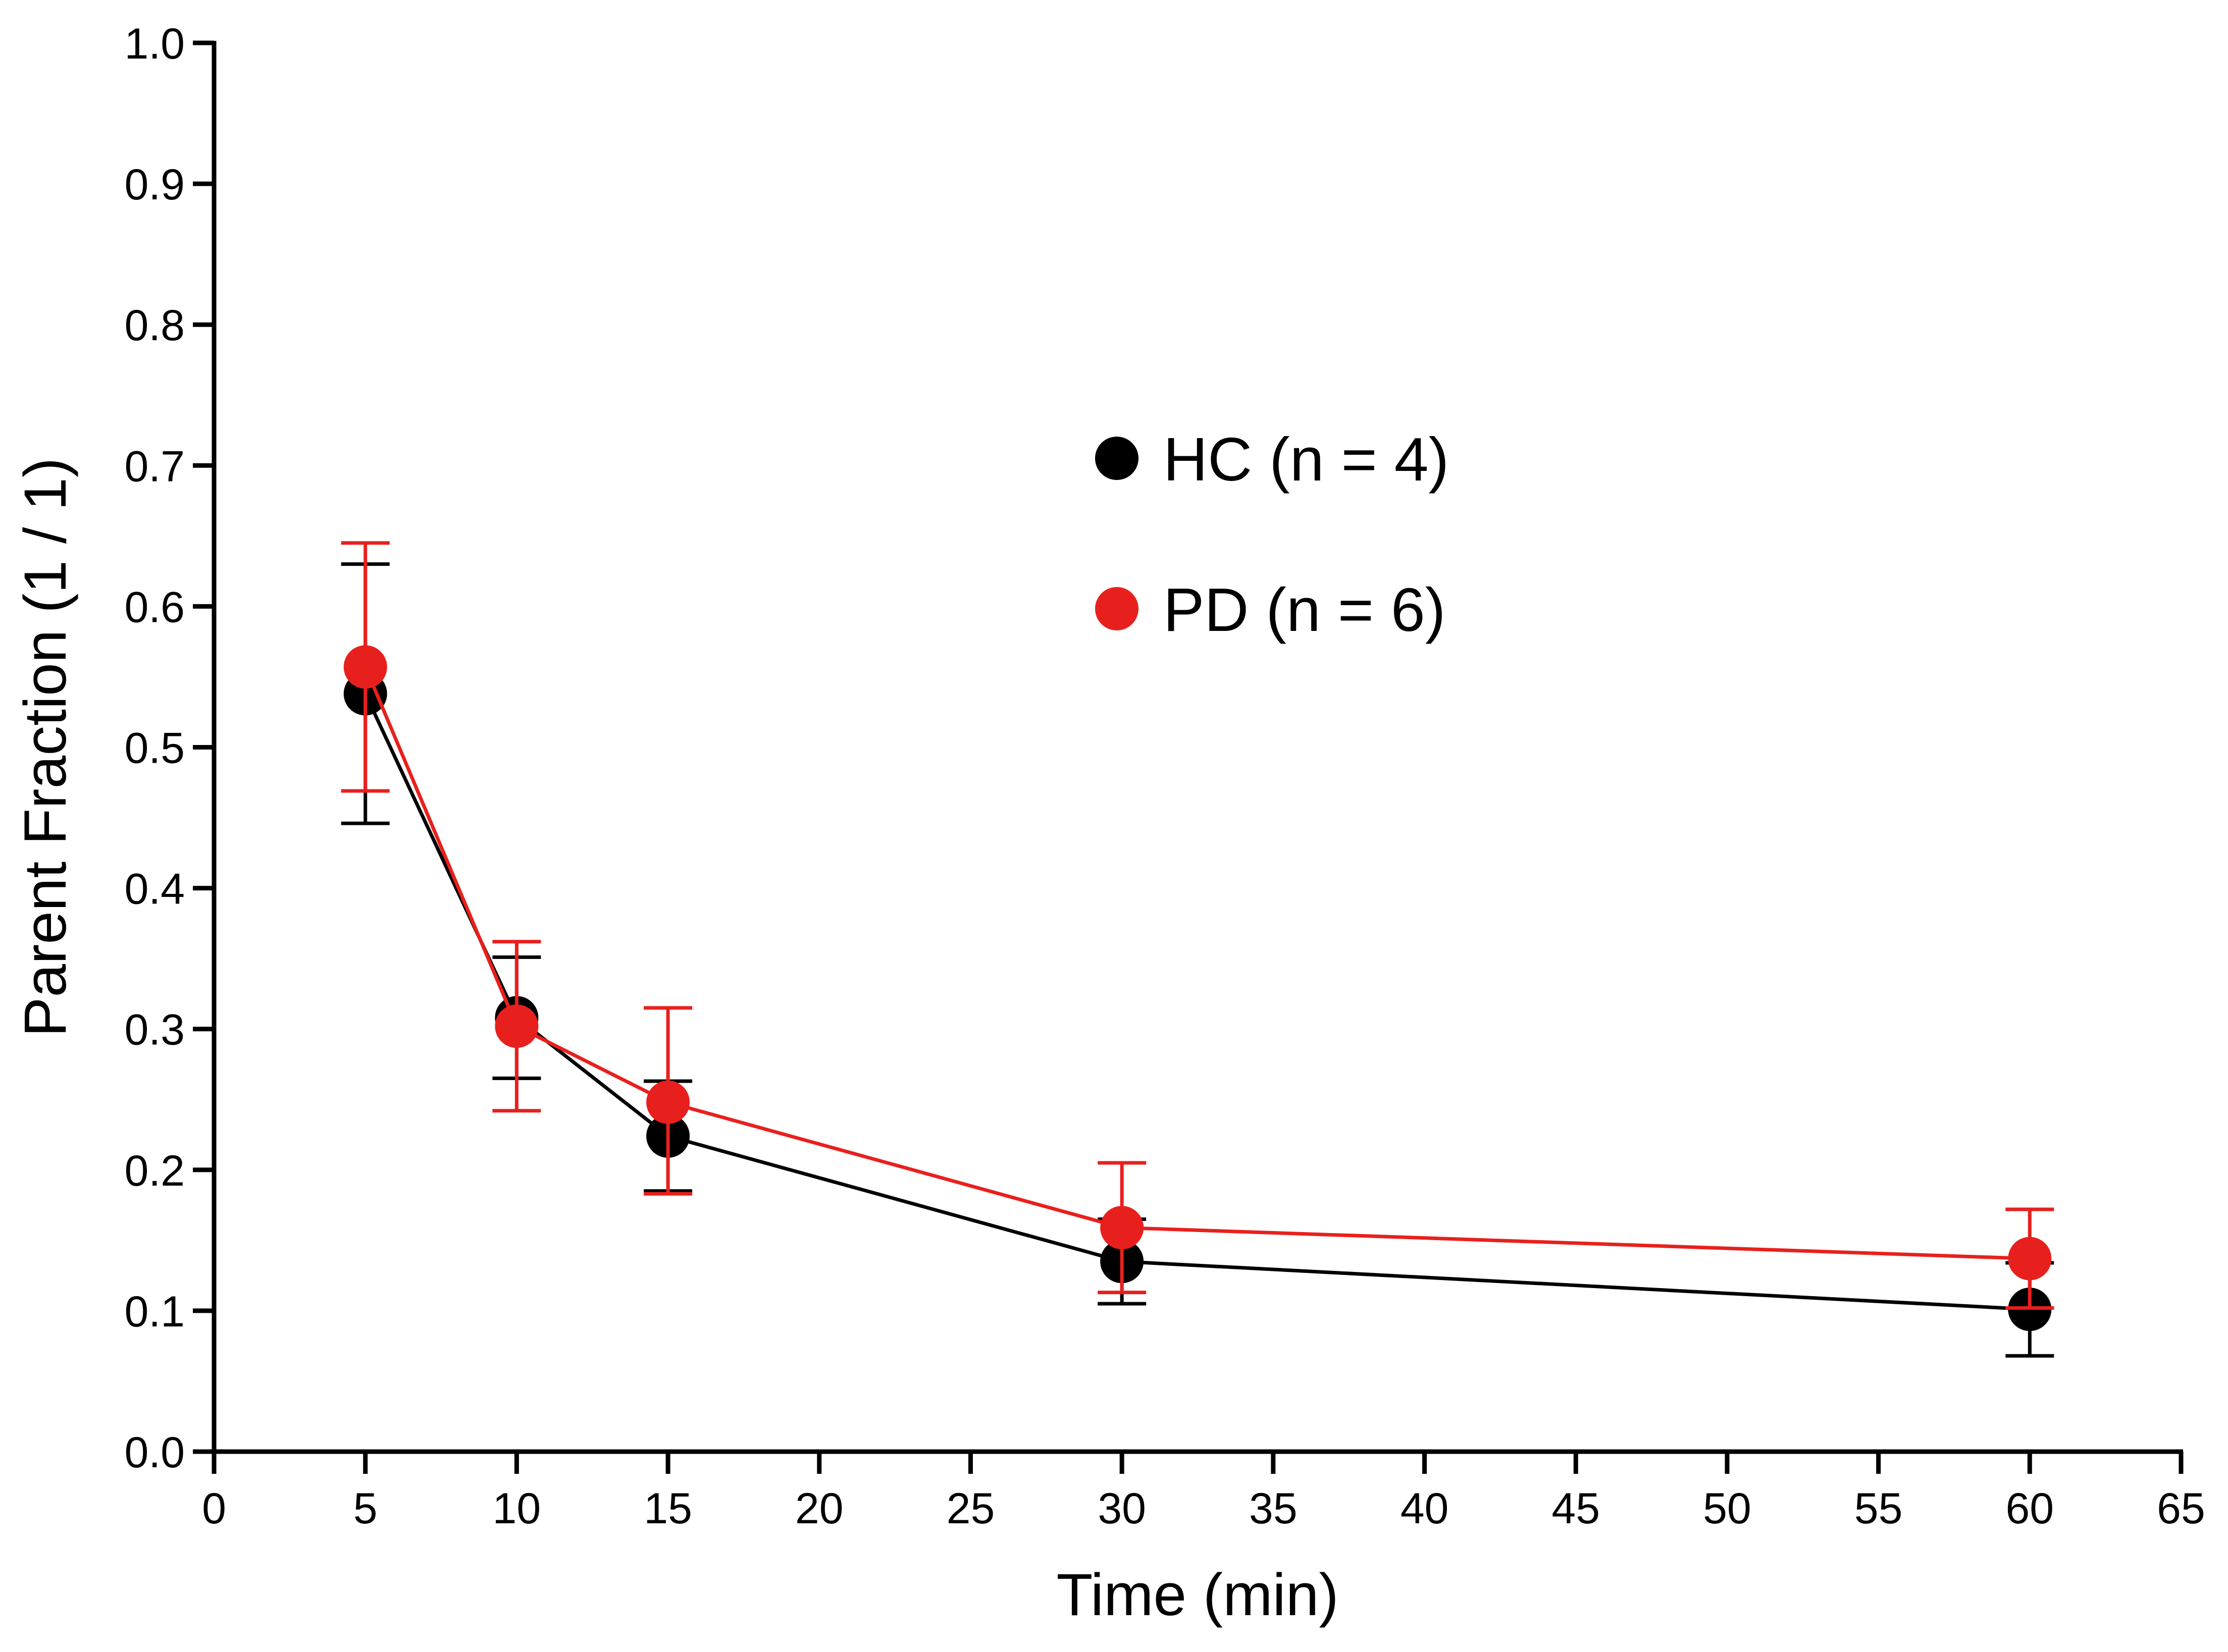 The height and width of the screenshot is (1652, 2228). What do you see at coordinates (1306, 460) in the screenshot?
I see `legend-label-hc: HC (n = 4)` at bounding box center [1306, 460].